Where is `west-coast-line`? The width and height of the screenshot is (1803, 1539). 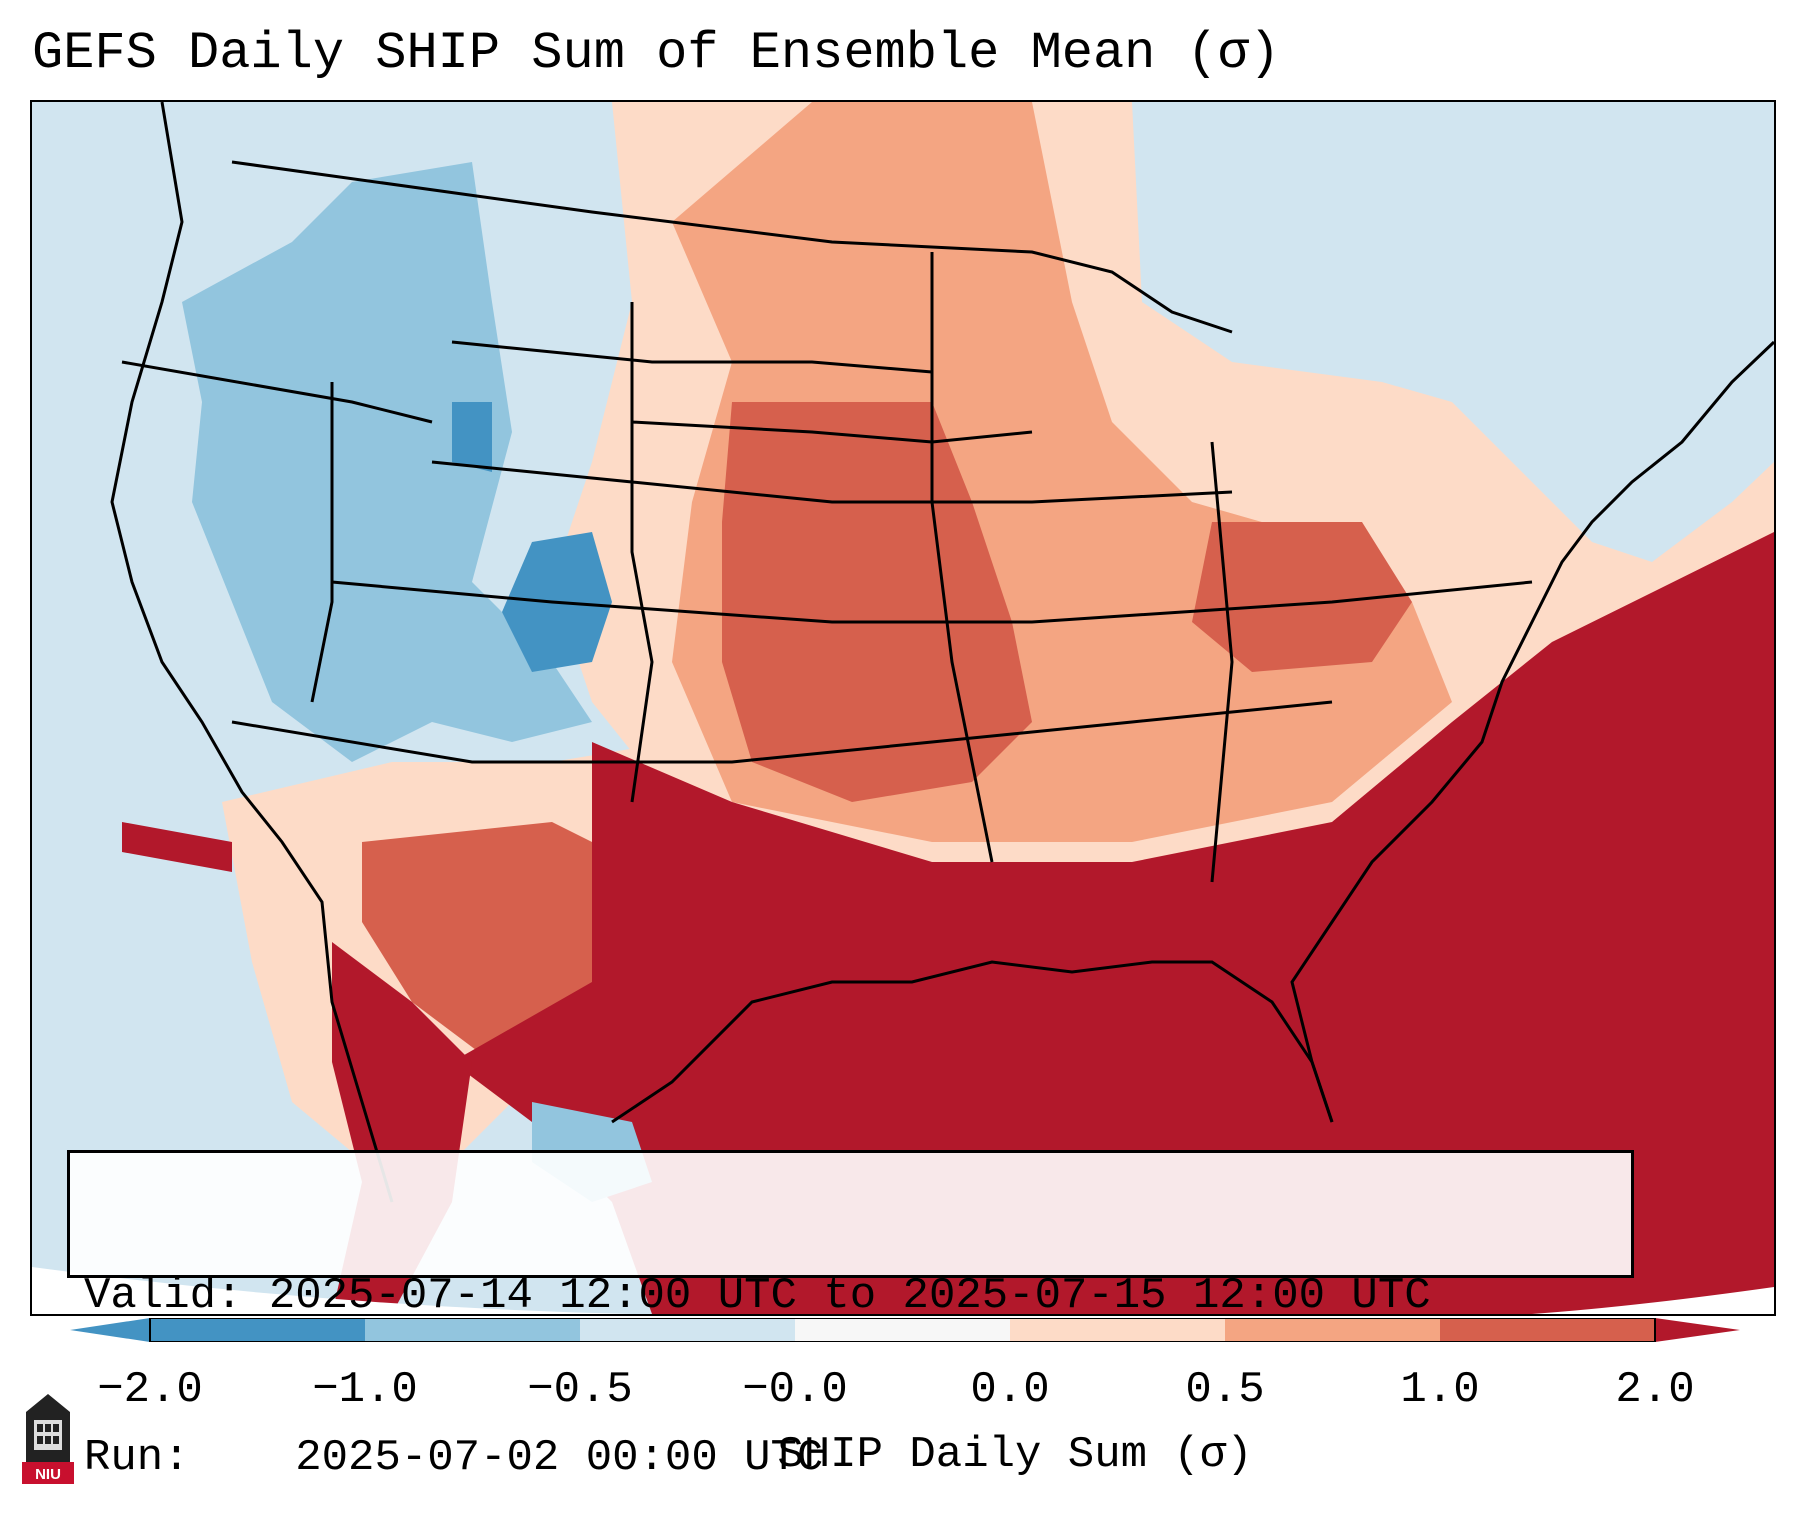 west-coast-line is located at coordinates (252, 652).